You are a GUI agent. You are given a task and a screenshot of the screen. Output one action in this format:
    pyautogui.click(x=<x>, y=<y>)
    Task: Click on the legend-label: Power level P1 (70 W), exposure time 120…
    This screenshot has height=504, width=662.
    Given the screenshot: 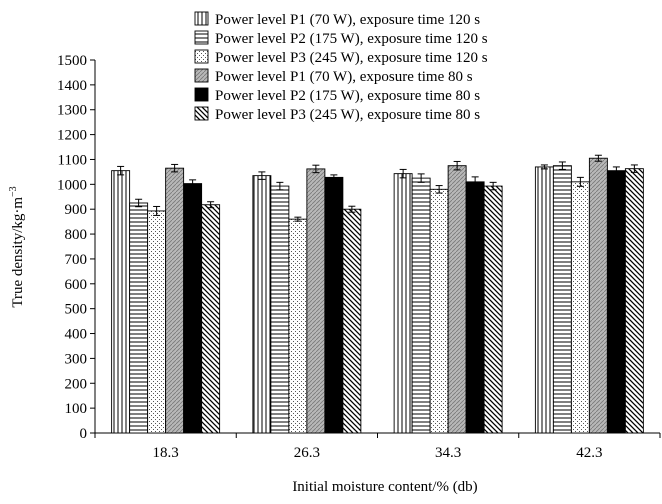 What is the action you would take?
    pyautogui.click(x=347, y=20)
    